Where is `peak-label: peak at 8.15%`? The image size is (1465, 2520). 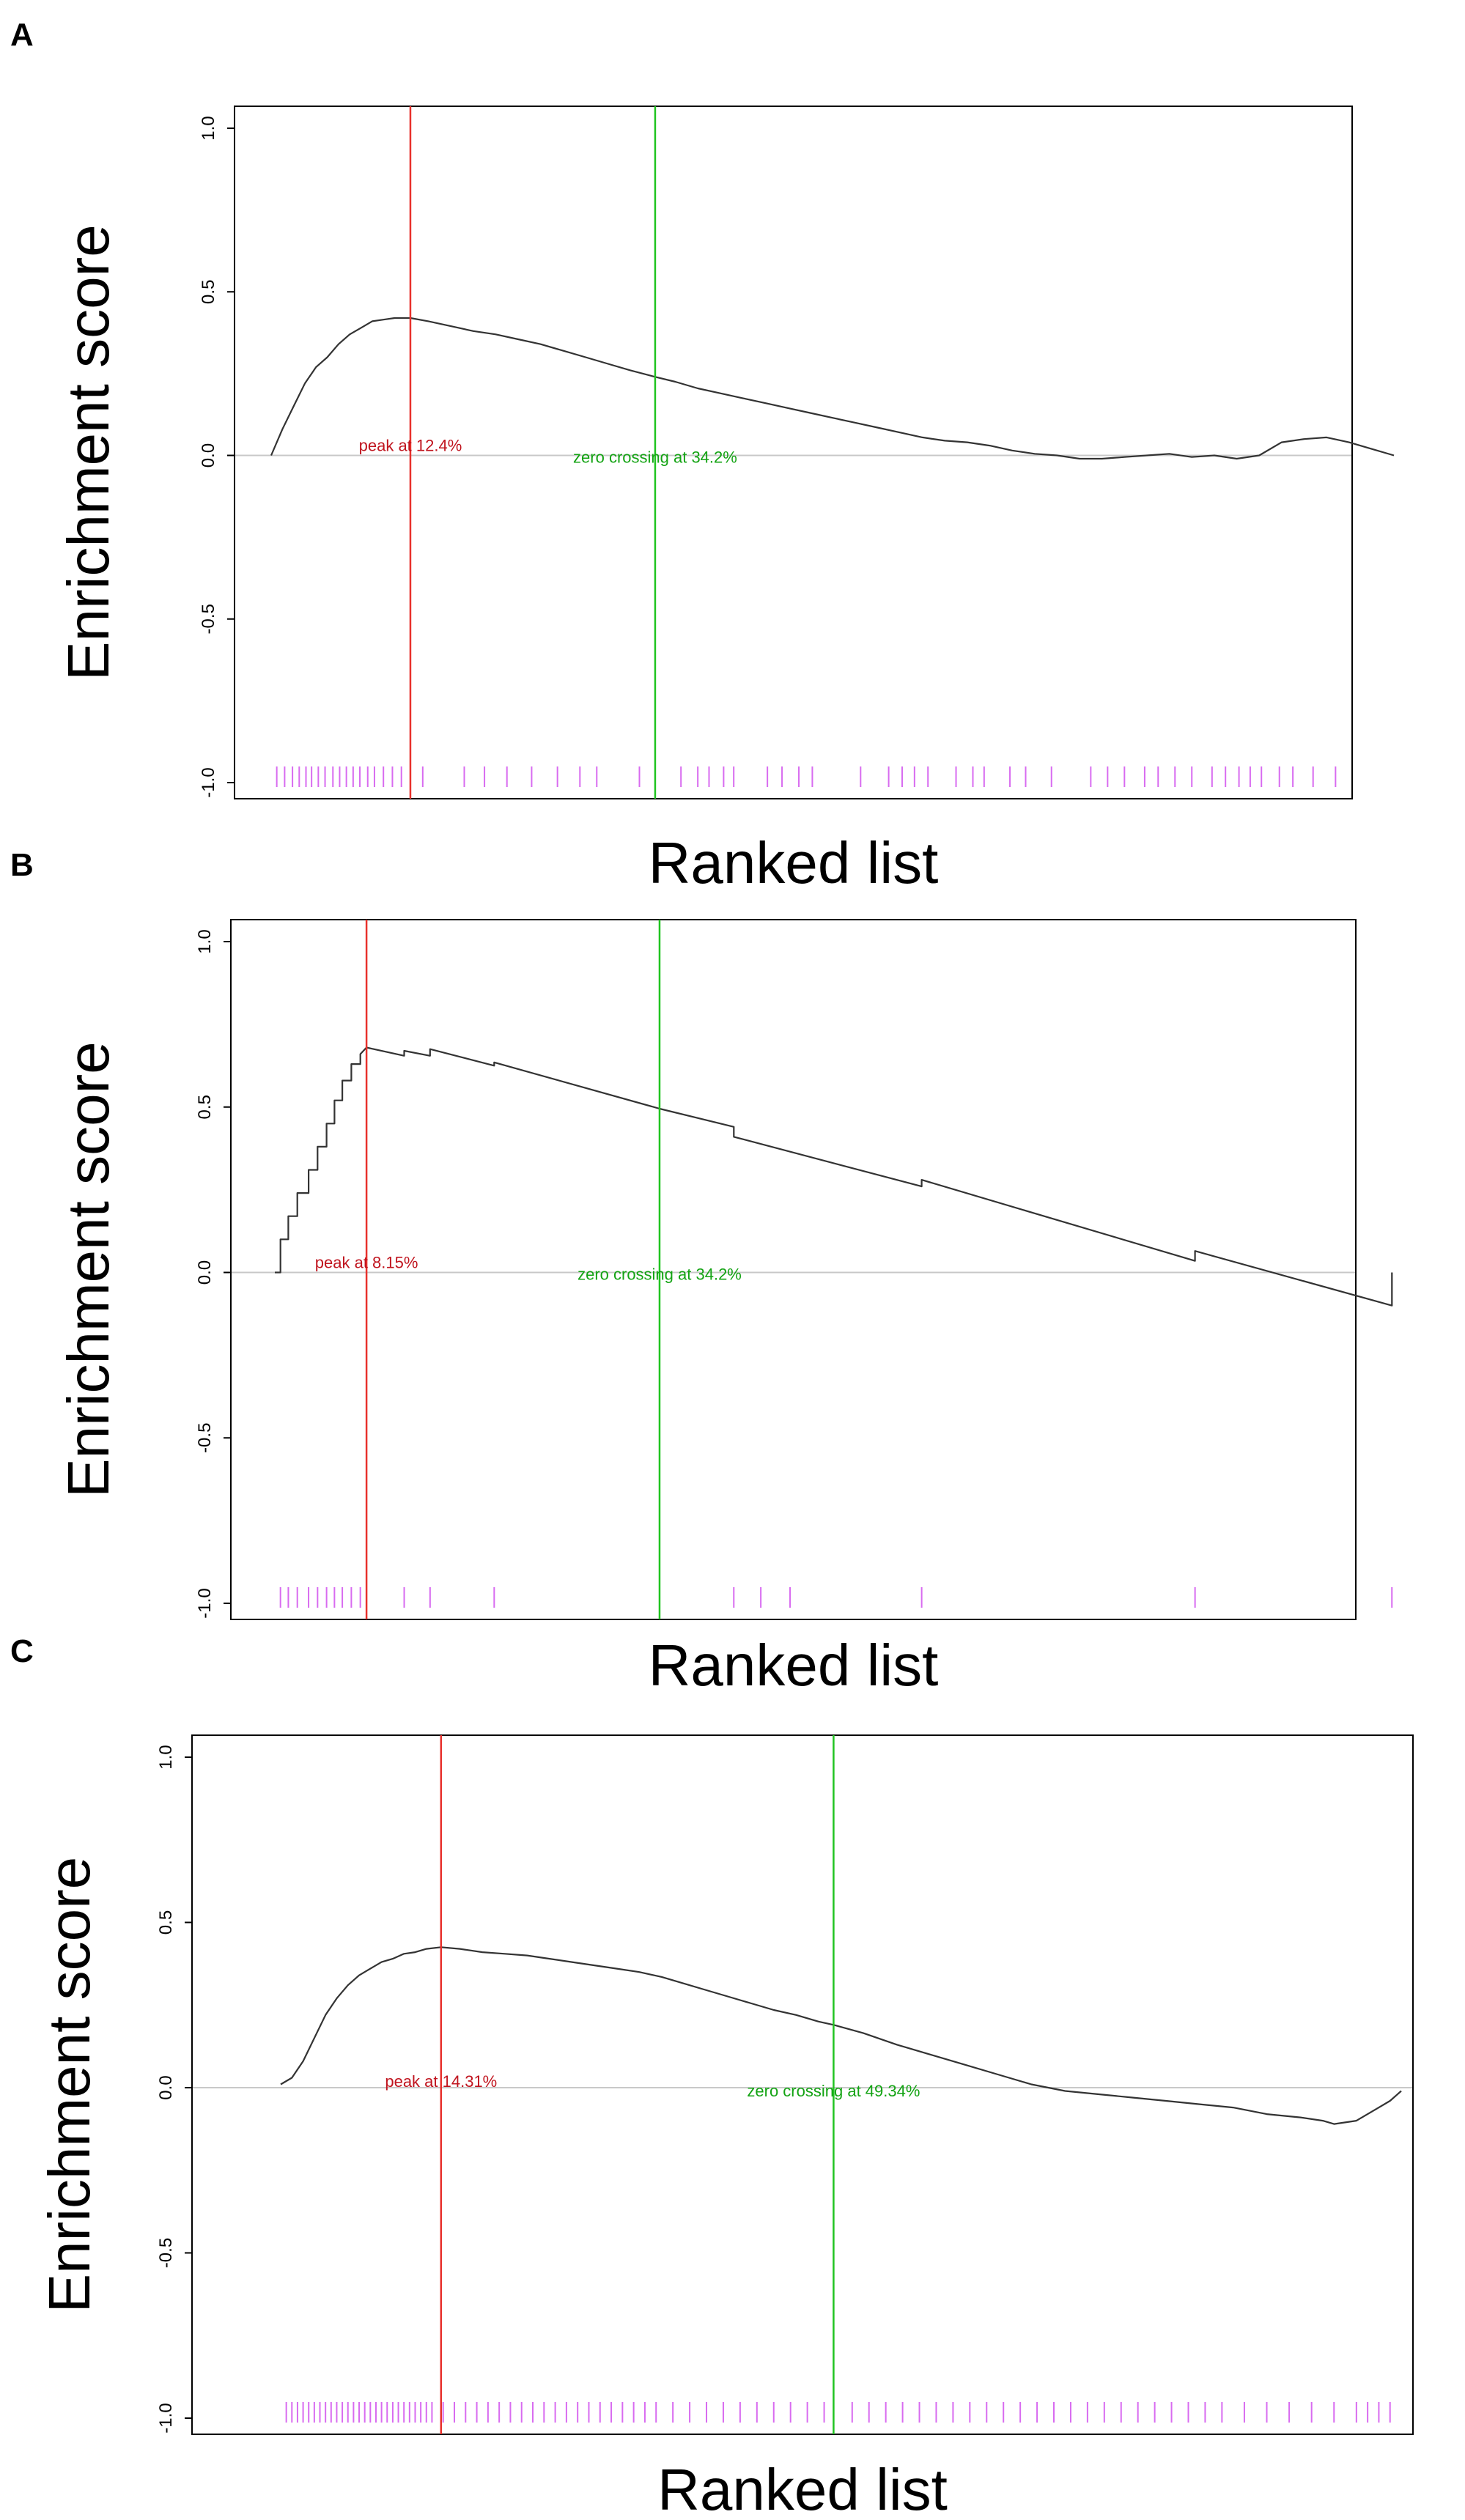 peak-label: peak at 8.15% is located at coordinates (366, 1263).